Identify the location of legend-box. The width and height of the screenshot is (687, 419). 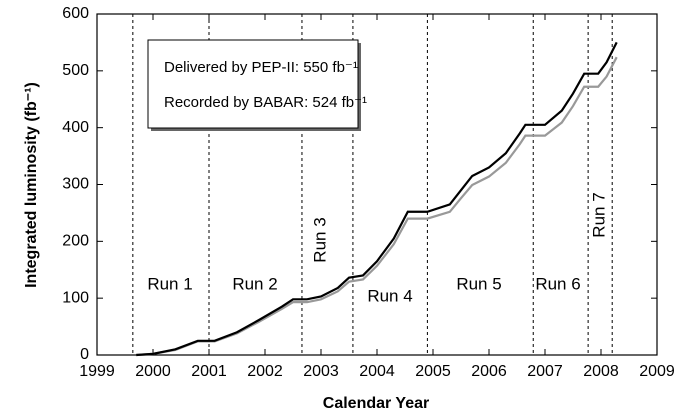
(253, 84).